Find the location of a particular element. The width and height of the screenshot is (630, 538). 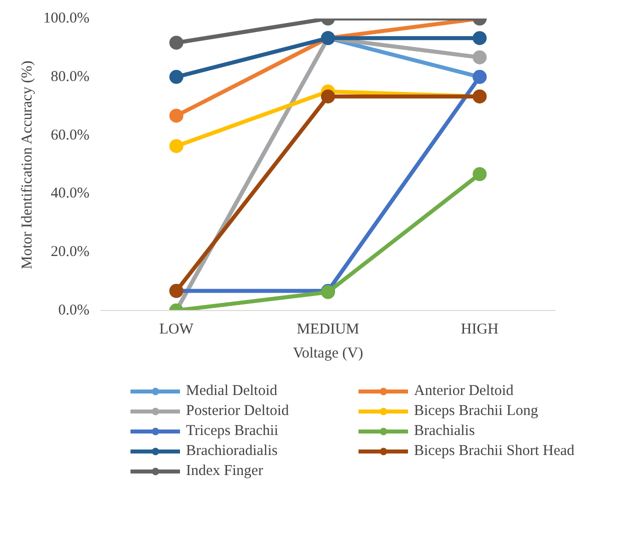

y-tick-label: 40.0% is located at coordinates (70, 194).